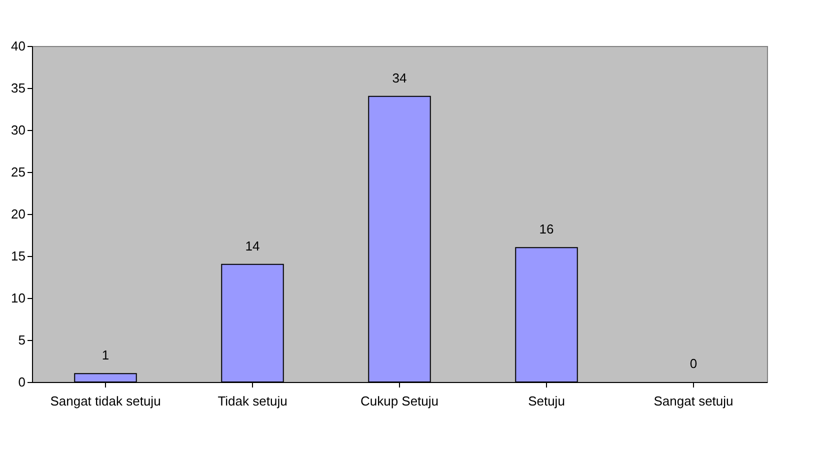 This screenshot has width=824, height=452. I want to click on y-tick-label: 40, so click(18, 46).